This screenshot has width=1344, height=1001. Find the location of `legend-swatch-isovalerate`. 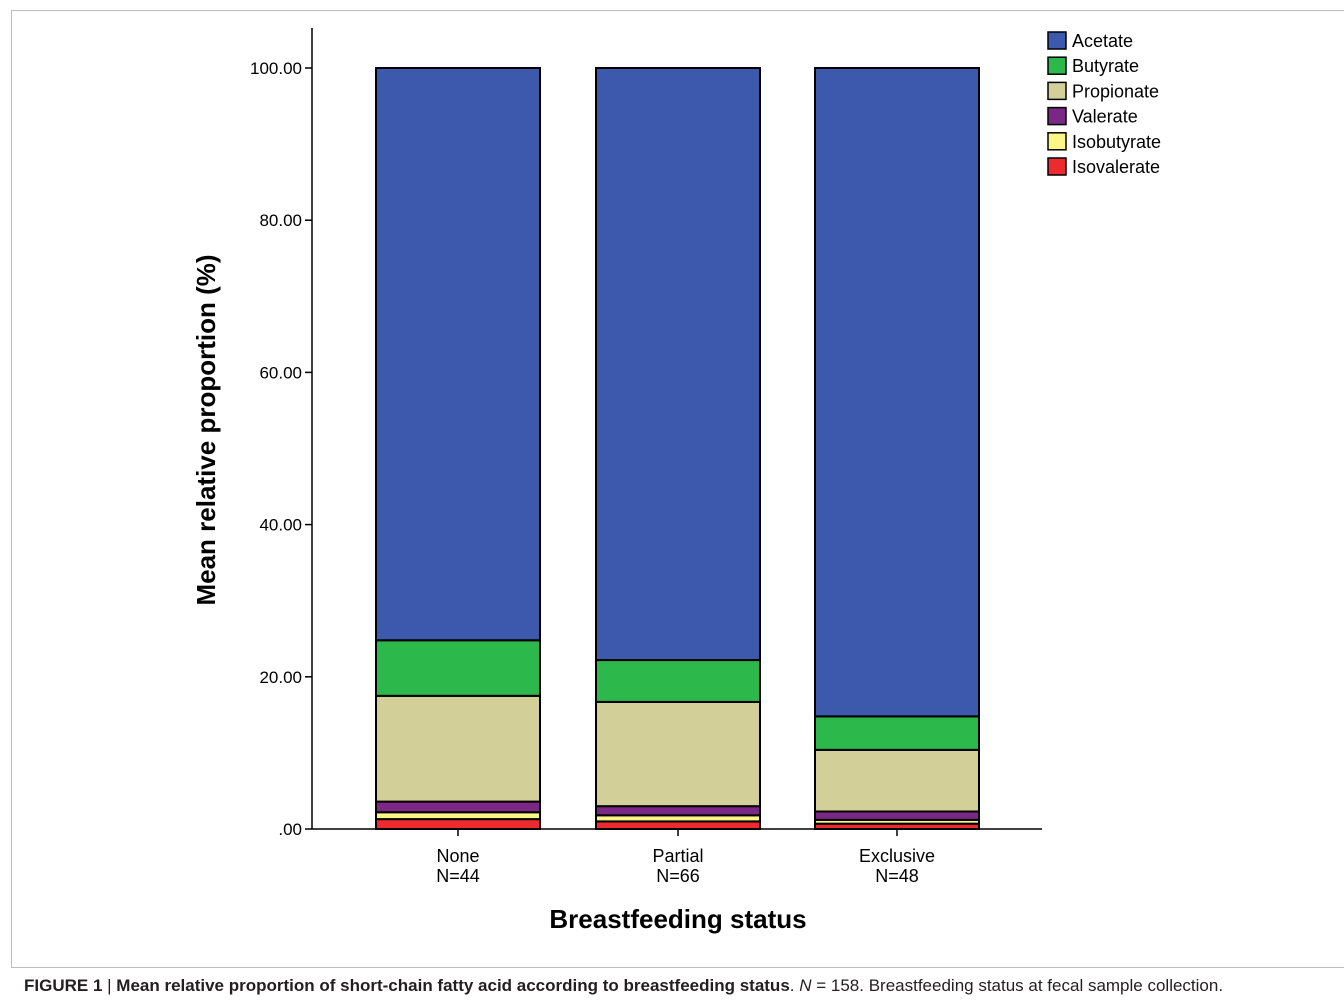

legend-swatch-isovalerate is located at coordinates (1057, 166).